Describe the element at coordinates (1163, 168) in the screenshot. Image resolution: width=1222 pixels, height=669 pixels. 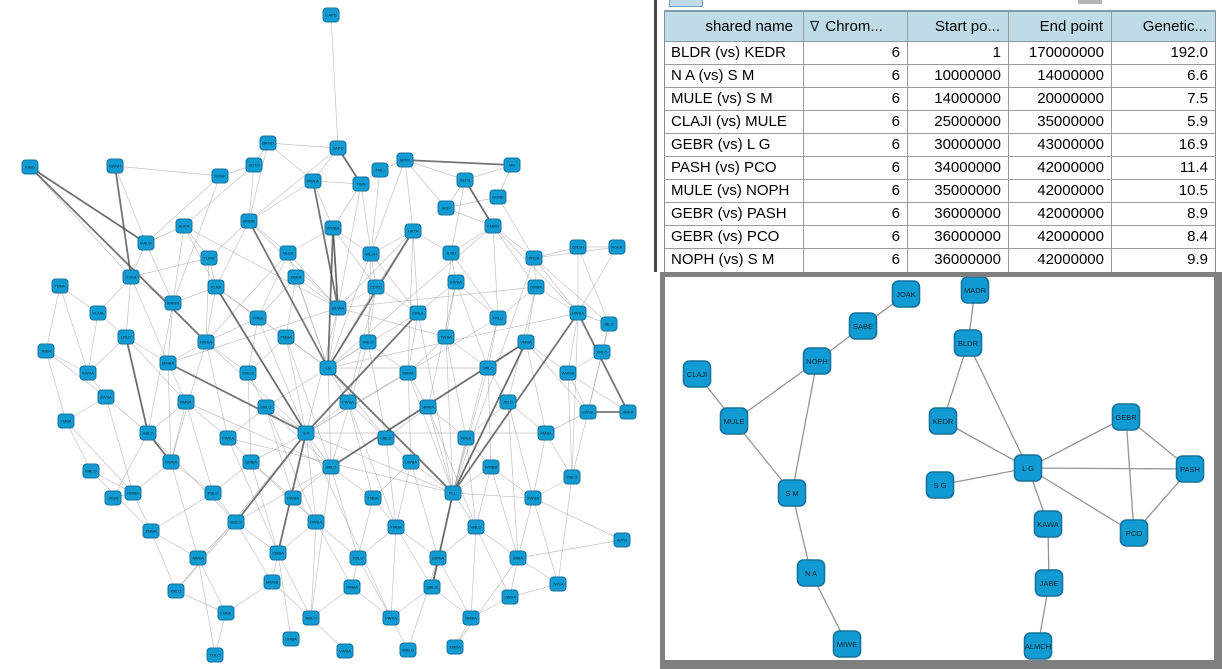
I see `table-cell: 11.4` at that location.